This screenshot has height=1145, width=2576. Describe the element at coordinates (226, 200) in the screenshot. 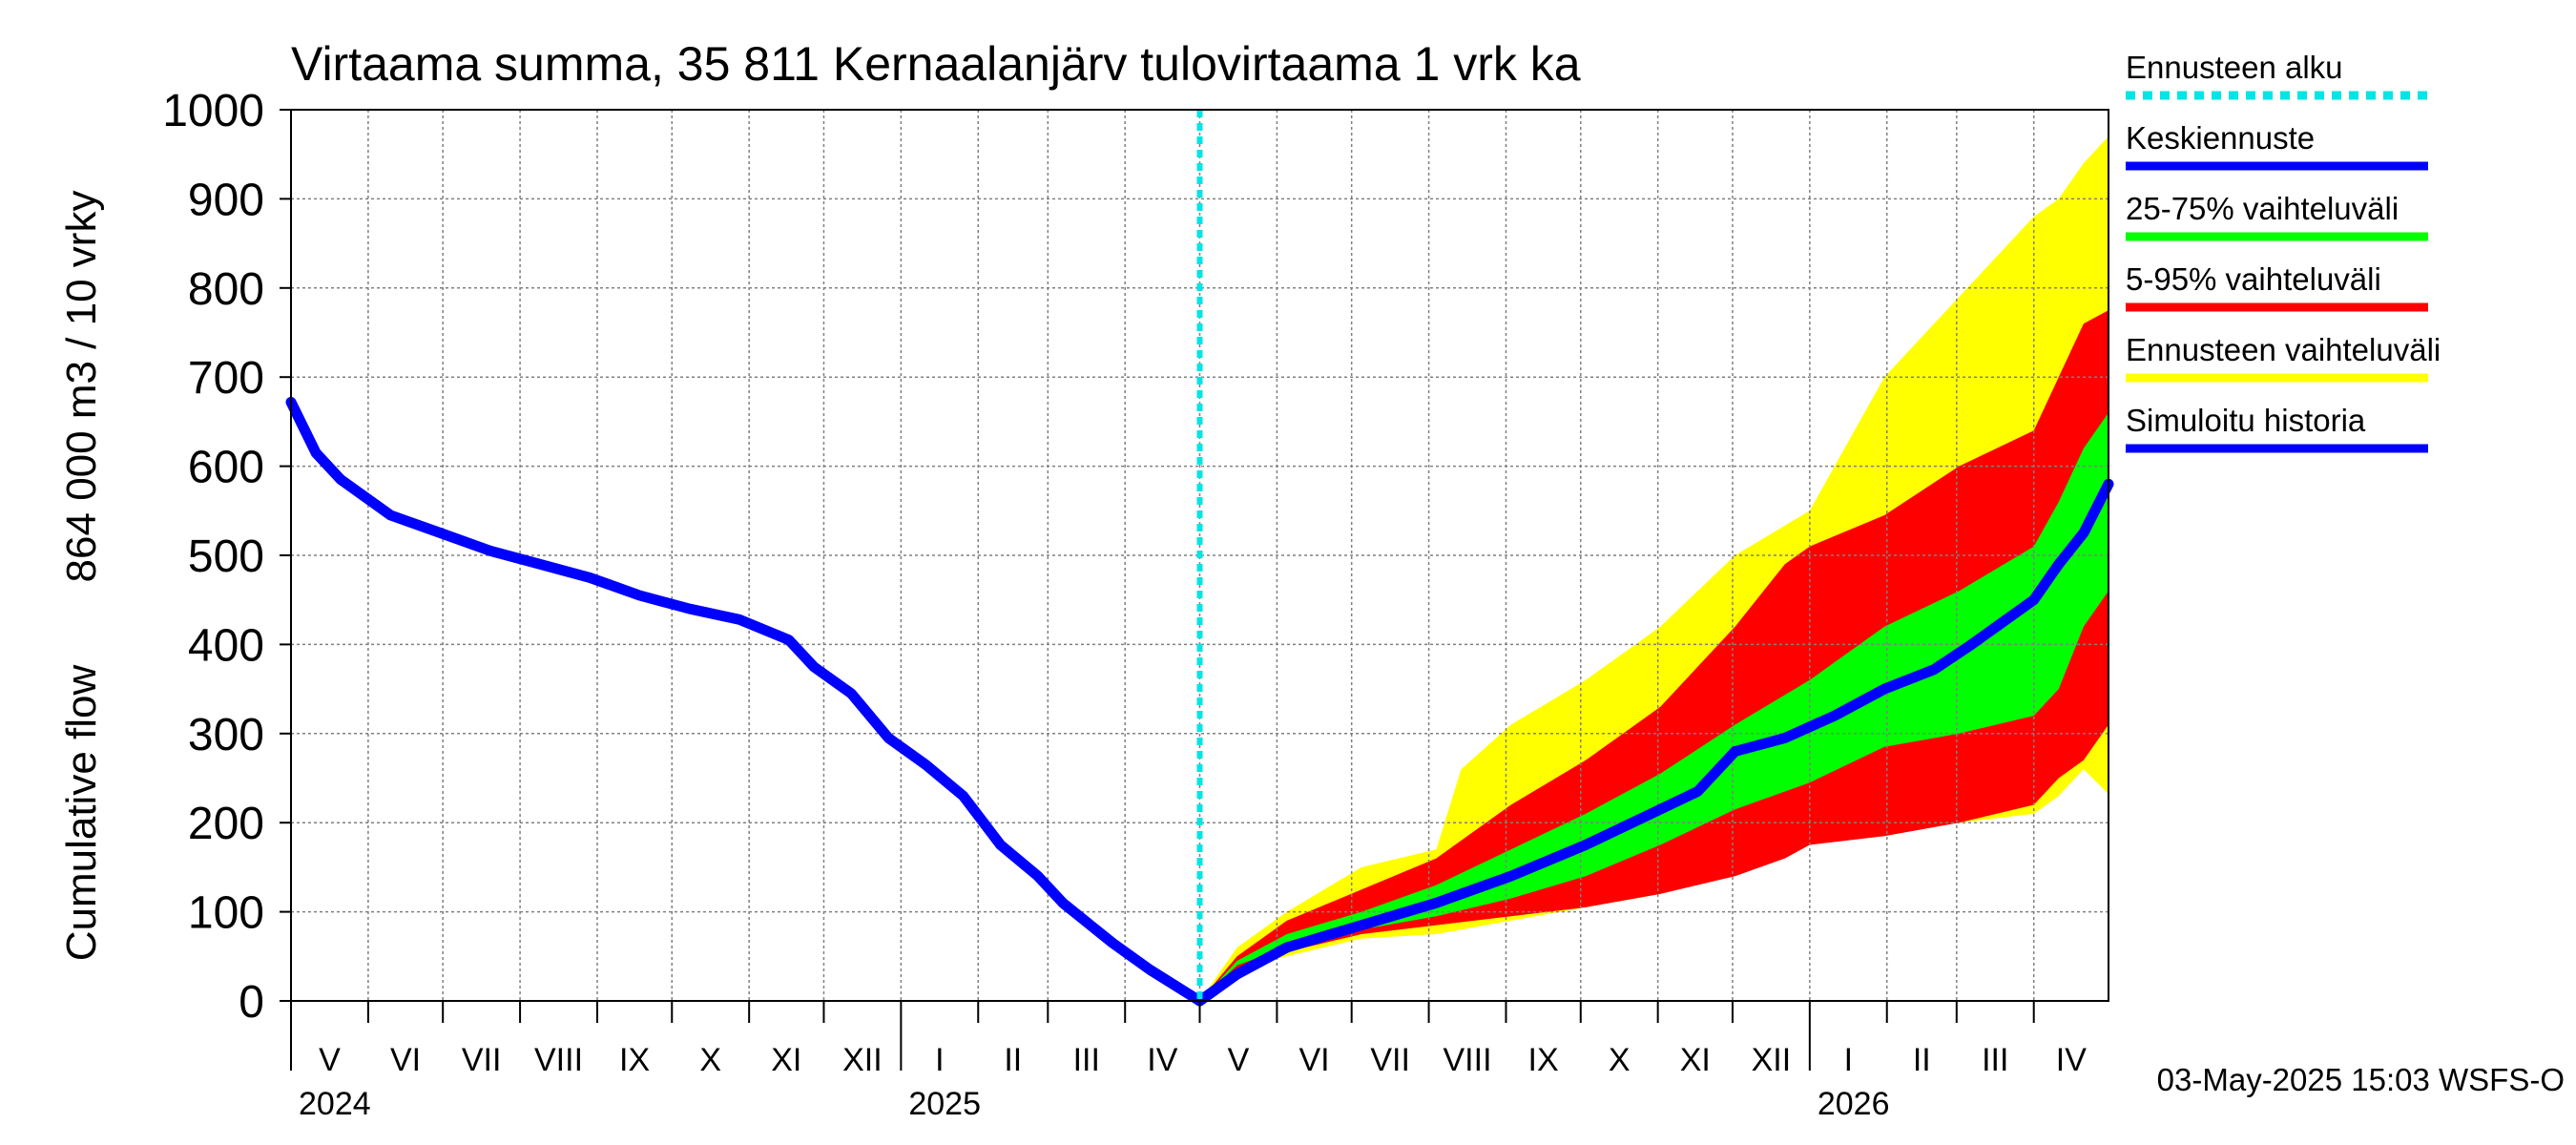

I see `y-tick-label: 900` at that location.